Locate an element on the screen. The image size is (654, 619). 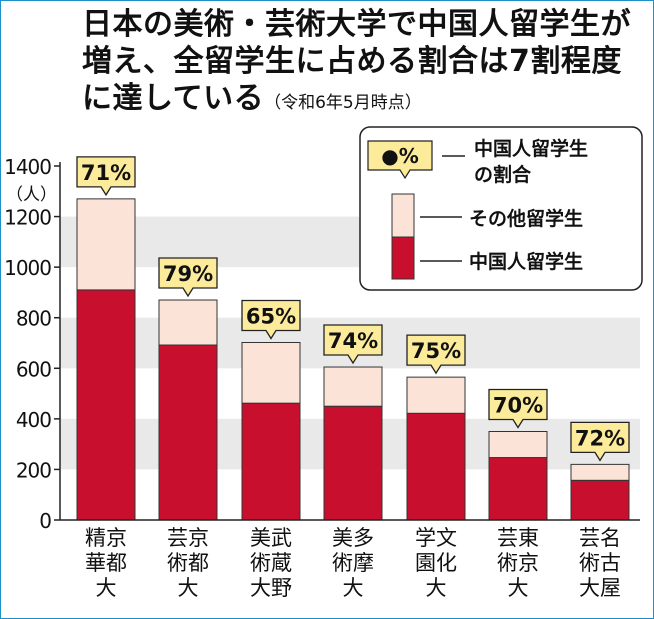
x-tick-label: 美武術蔵大野 is located at coordinates (271, 563).